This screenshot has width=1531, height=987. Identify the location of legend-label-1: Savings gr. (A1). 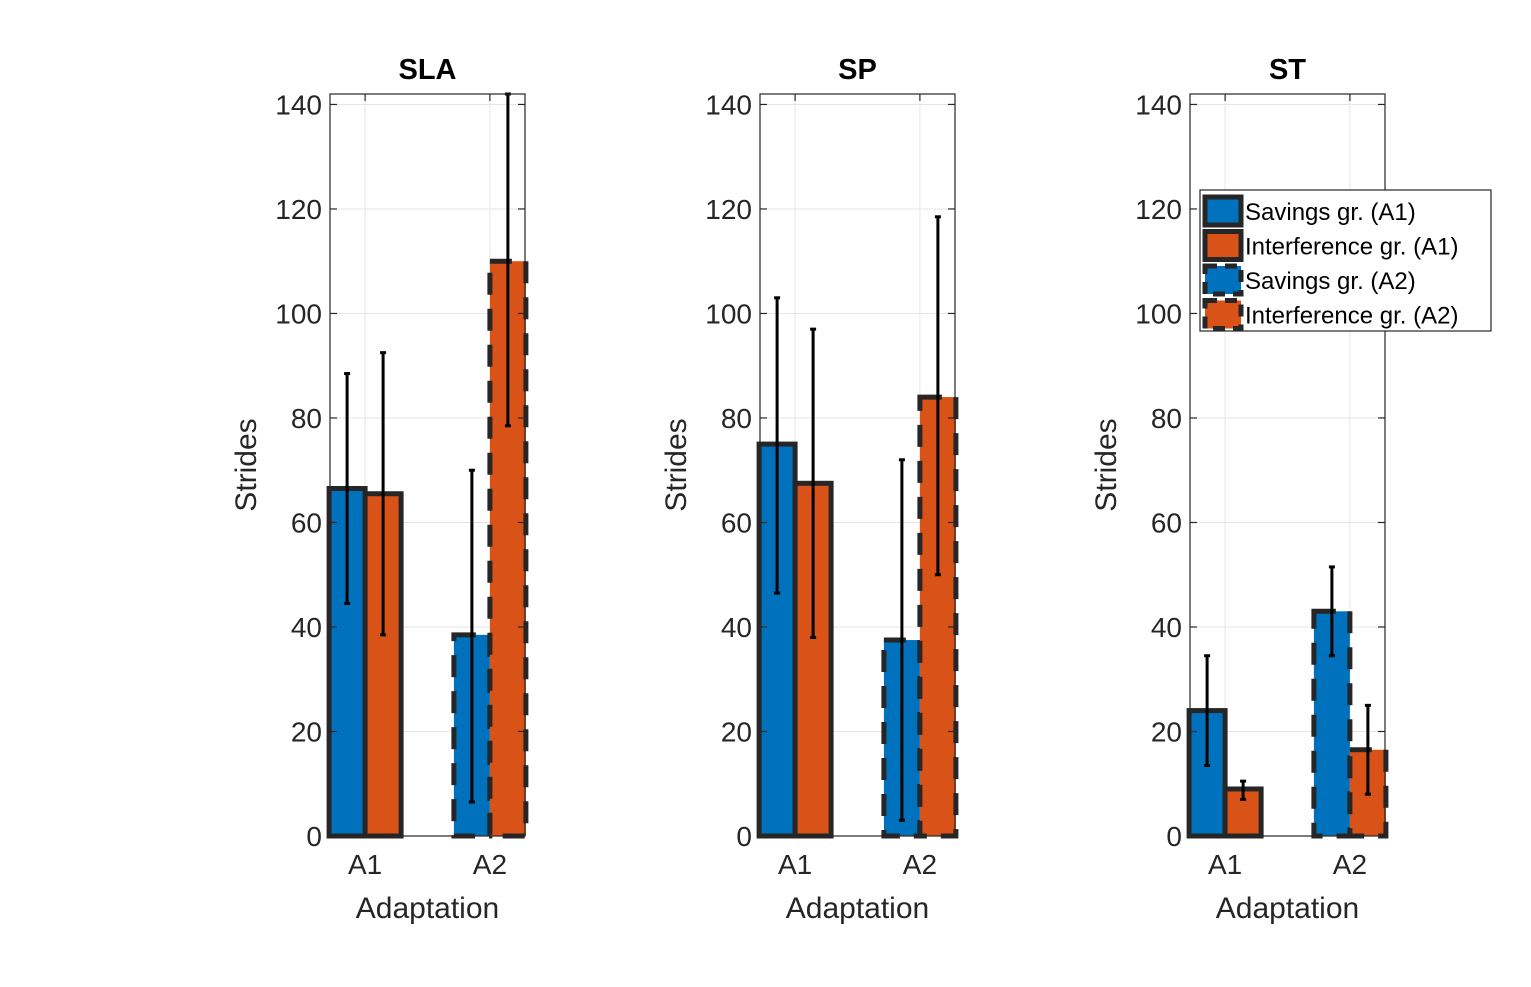
(1330, 212).